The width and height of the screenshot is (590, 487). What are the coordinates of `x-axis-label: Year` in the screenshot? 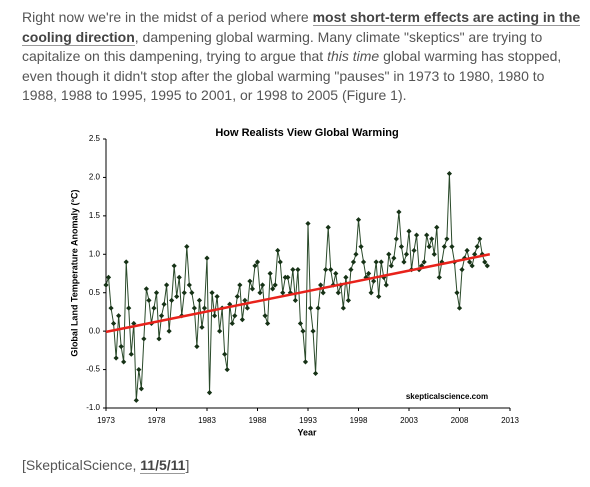 It's located at (307, 432).